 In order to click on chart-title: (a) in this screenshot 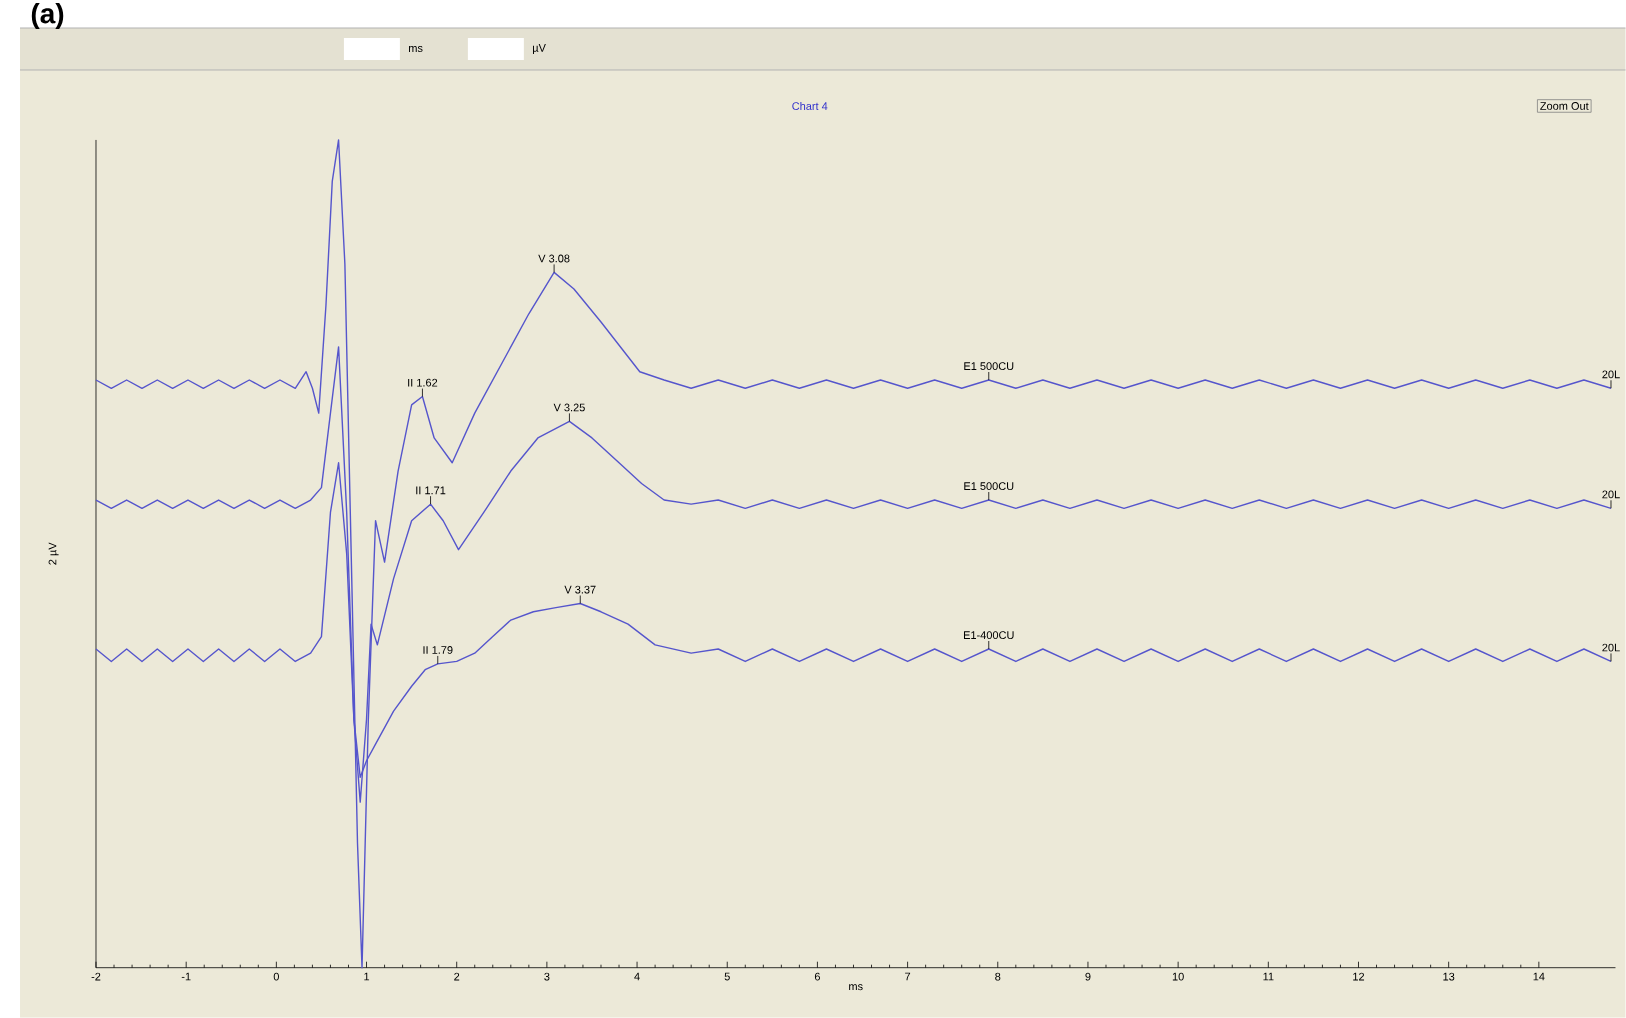, I will do `click(47, 16)`.